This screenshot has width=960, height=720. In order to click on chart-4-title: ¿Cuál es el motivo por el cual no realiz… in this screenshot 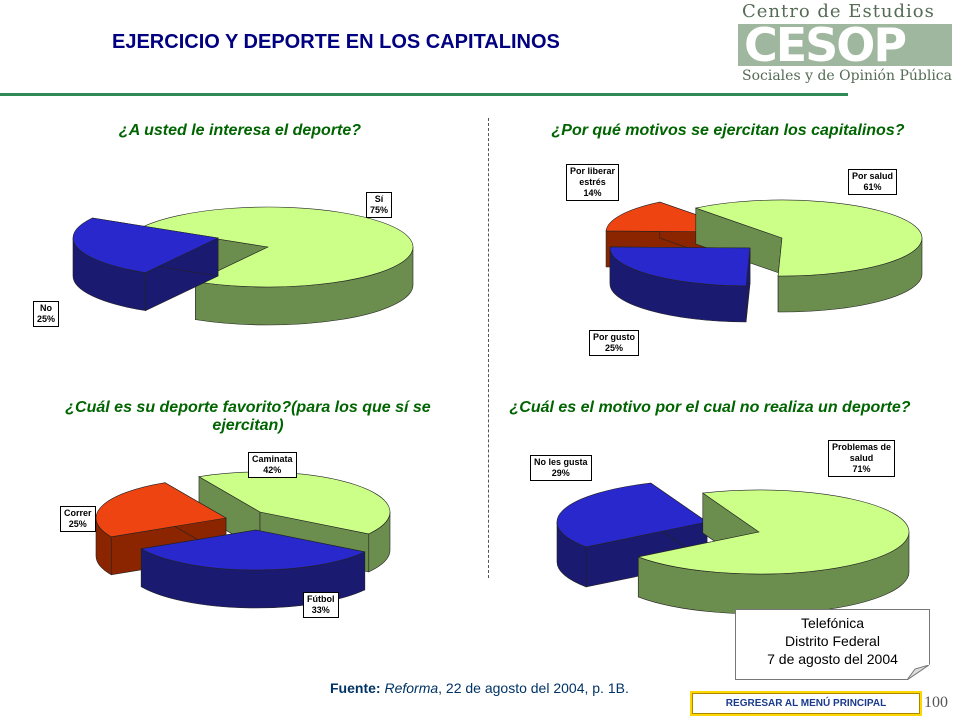, I will do `click(710, 407)`.